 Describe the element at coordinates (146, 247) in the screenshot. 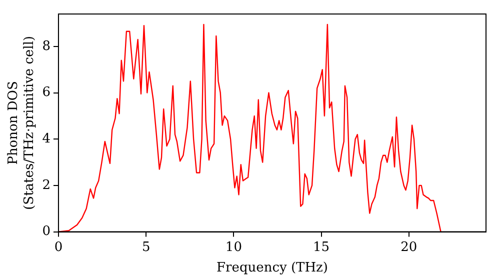

I see `x-tick-label: 5` at that location.